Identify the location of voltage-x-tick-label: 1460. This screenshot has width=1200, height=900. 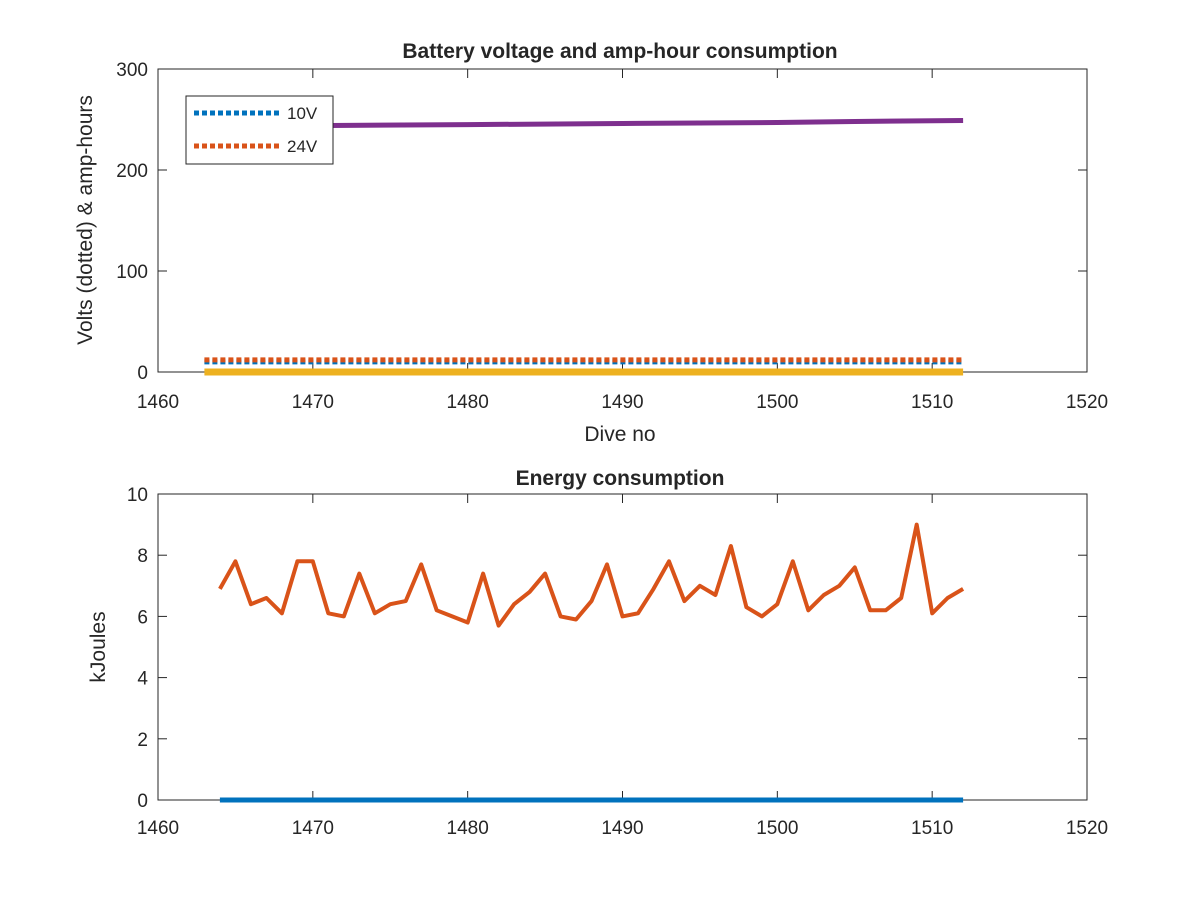
(158, 402).